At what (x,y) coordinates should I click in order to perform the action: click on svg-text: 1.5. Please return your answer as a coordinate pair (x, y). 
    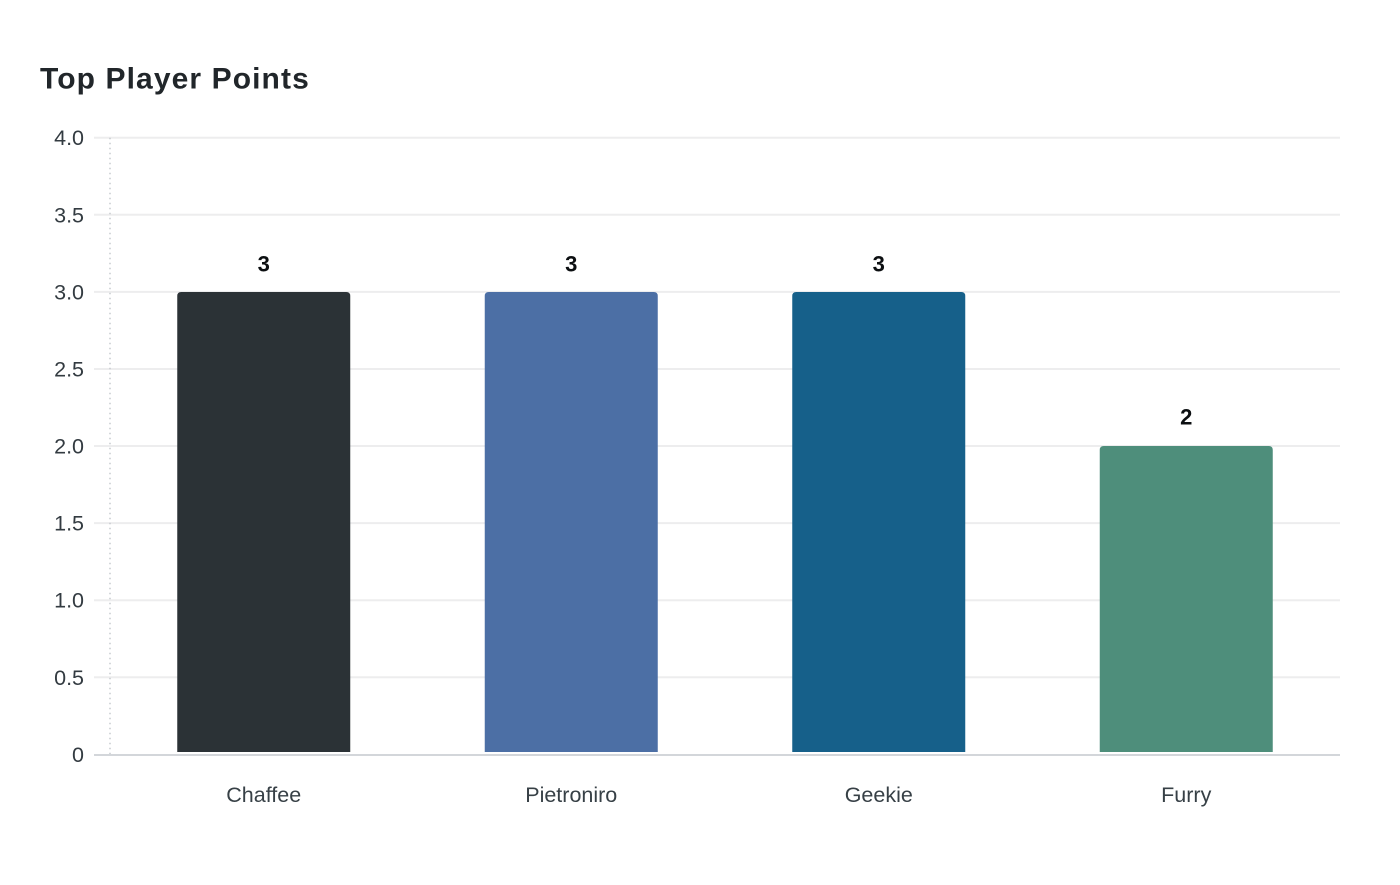
    Looking at the image, I should click on (69, 524).